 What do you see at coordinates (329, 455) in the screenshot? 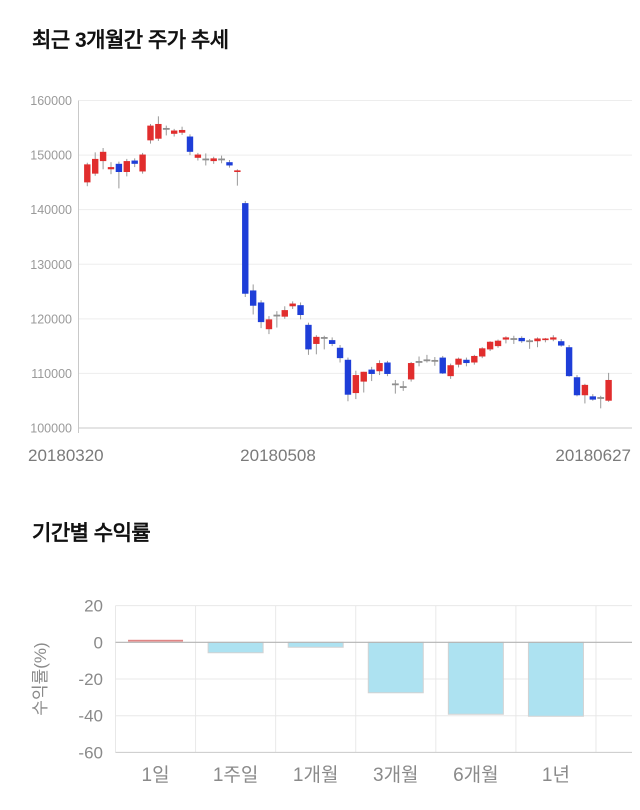
I see `price-x-axis-labels: 20180320 20180508 20180627` at bounding box center [329, 455].